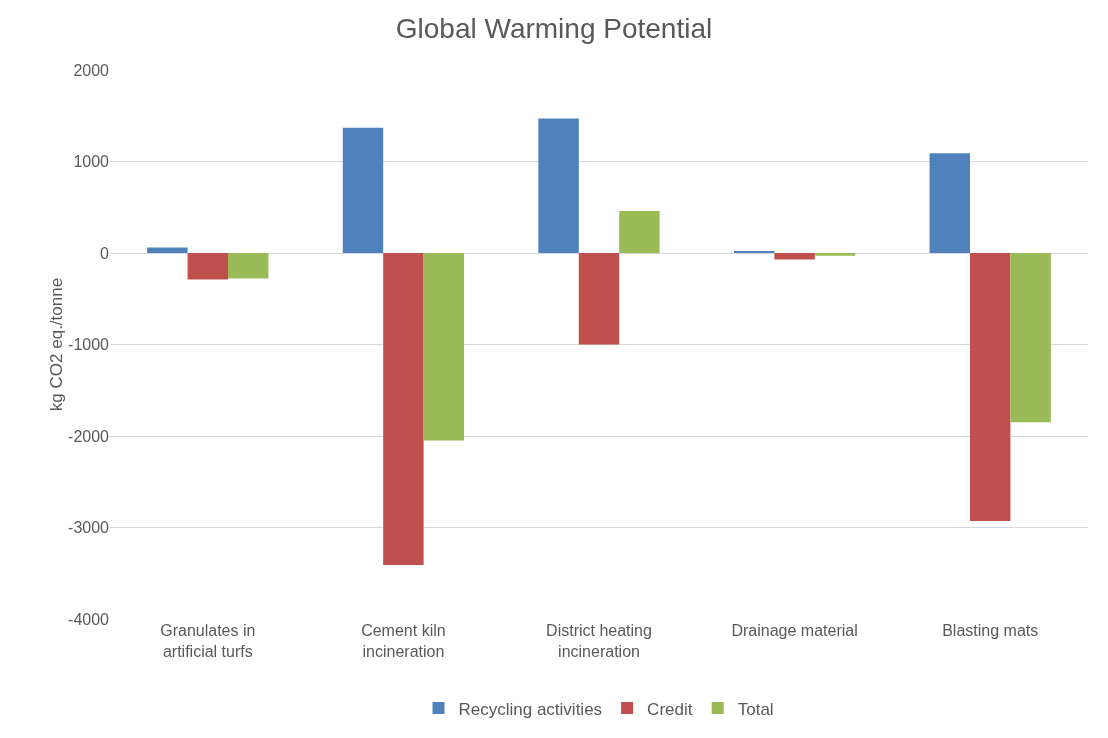  What do you see at coordinates (794, 630) in the screenshot?
I see `x-tick-label: Drainage material` at bounding box center [794, 630].